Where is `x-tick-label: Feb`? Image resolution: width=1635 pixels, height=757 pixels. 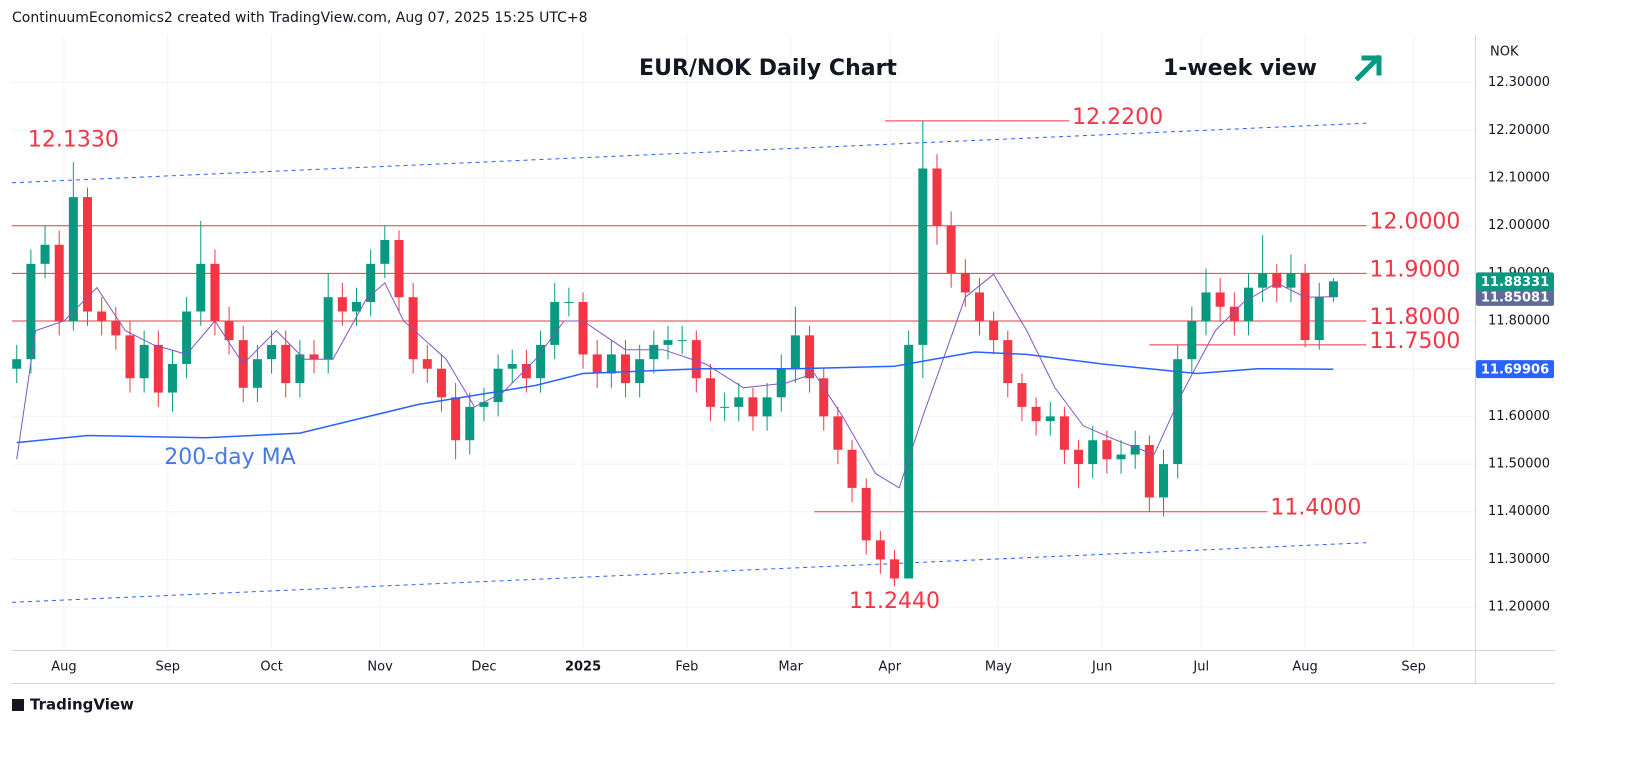
x-tick-label: Feb is located at coordinates (686, 667).